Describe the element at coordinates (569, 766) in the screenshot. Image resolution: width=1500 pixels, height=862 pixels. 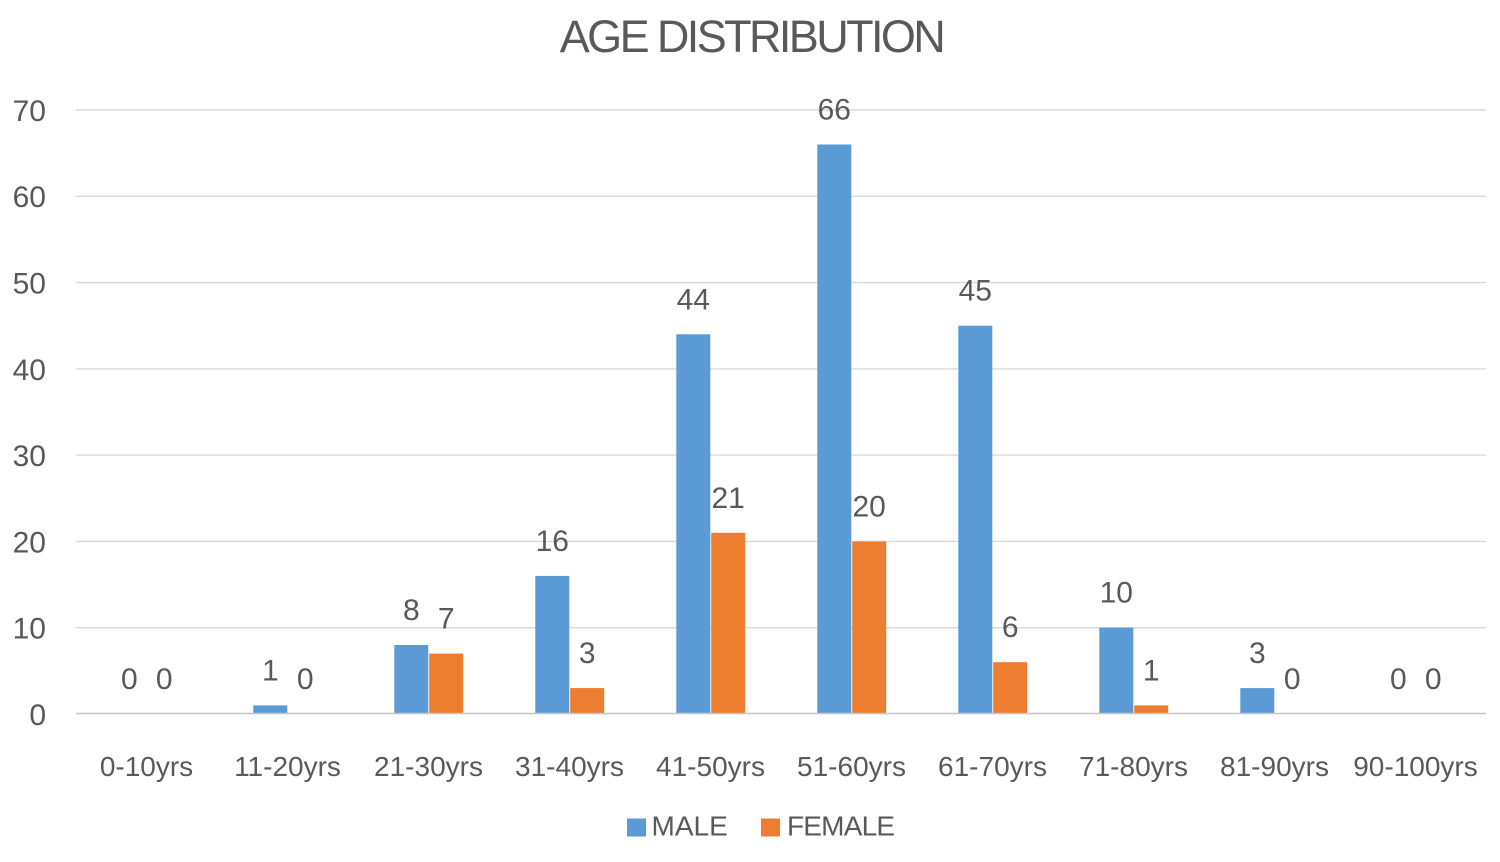
I see `svg-text: 31-40yrs` at that location.